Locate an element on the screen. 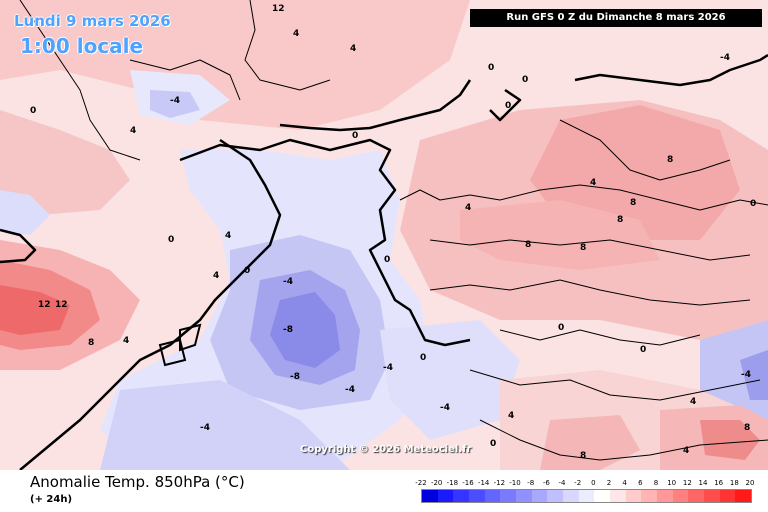 Image resolution: width=768 pixels, height=512 pixels. legend-tick-label: -2 is located at coordinates (578, 483).